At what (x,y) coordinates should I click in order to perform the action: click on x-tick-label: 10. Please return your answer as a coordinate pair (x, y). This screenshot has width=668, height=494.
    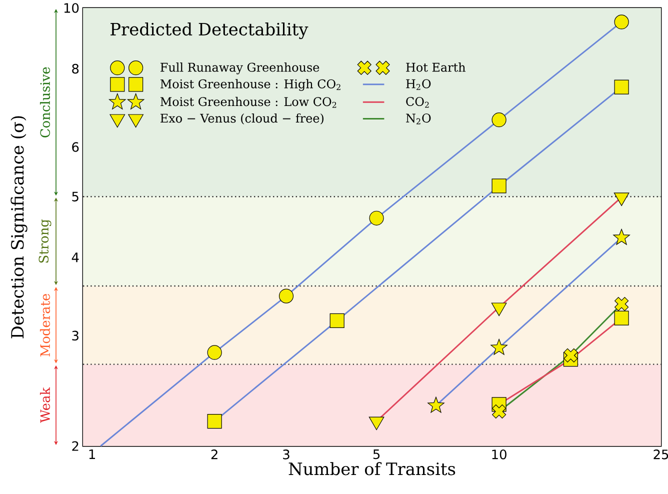
    Looking at the image, I should click on (499, 455).